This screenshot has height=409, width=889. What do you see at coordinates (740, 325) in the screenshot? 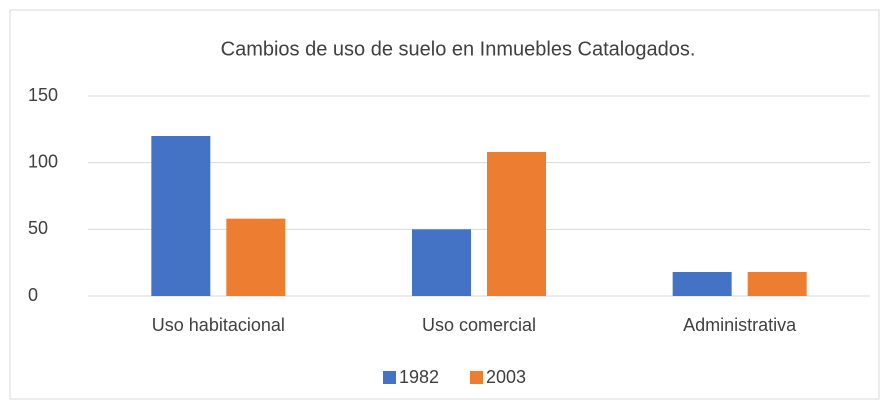
I see `x-tick-label: Administrativa` at bounding box center [740, 325].